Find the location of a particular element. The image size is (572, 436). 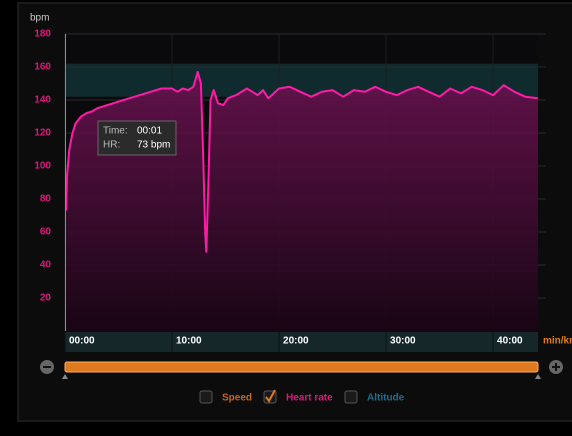

y-tick-label: 160 is located at coordinates (42, 67).